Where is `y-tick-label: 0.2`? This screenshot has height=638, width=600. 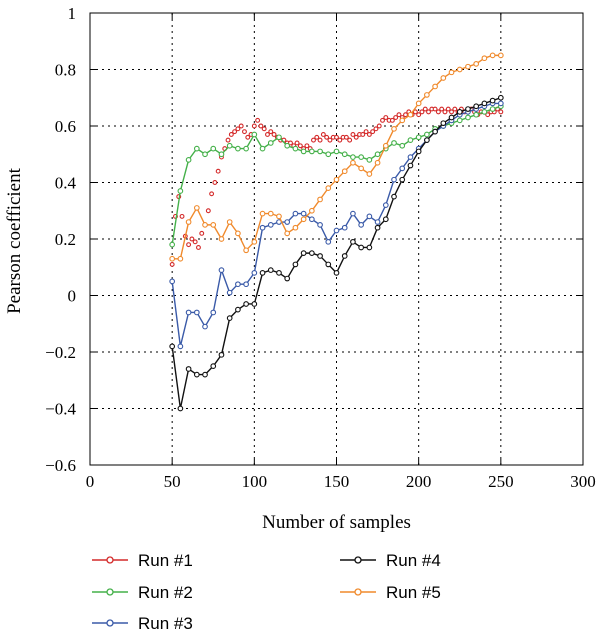 y-tick-label: 0.2 is located at coordinates (65, 239).